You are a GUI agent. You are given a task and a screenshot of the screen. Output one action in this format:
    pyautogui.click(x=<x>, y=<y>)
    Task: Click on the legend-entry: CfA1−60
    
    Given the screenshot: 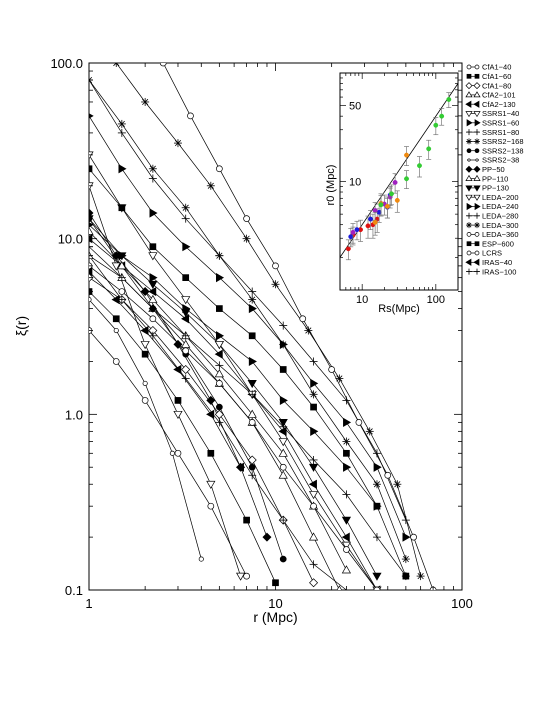 What is the action you would take?
    pyautogui.click(x=488, y=76)
    